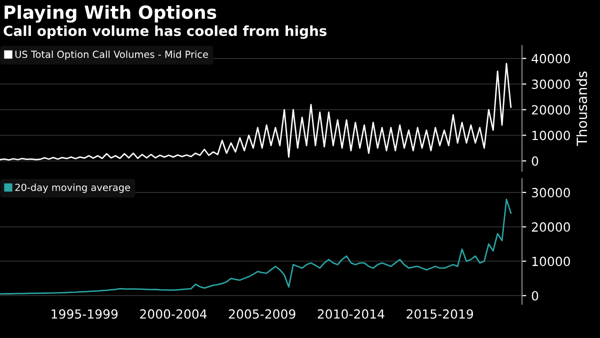  I want to click on legend-label: 20-day moving average, so click(72, 188).